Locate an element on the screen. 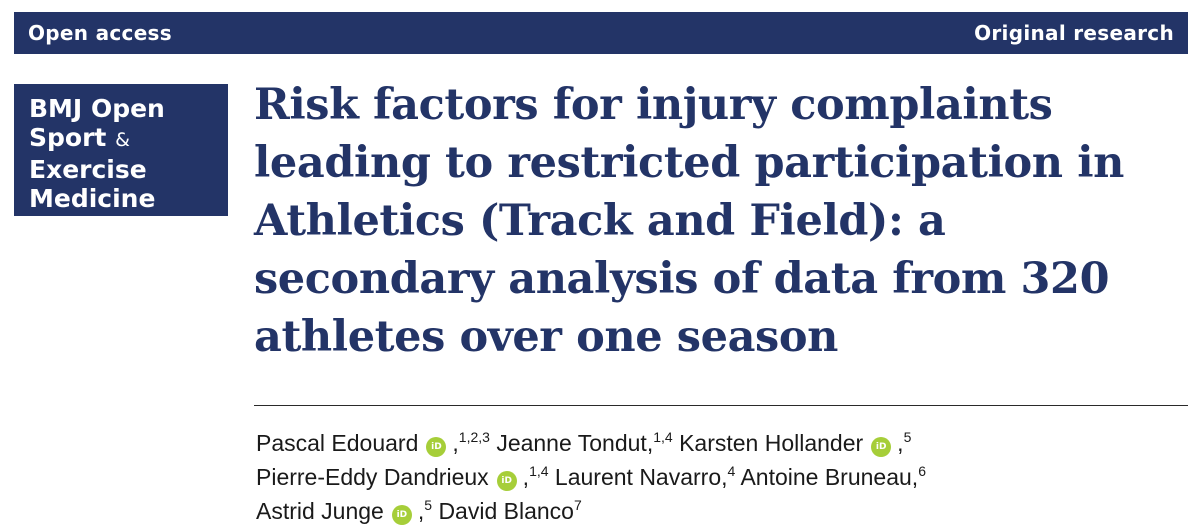  journal-logo-line-4: Medicine is located at coordinates (92, 198).